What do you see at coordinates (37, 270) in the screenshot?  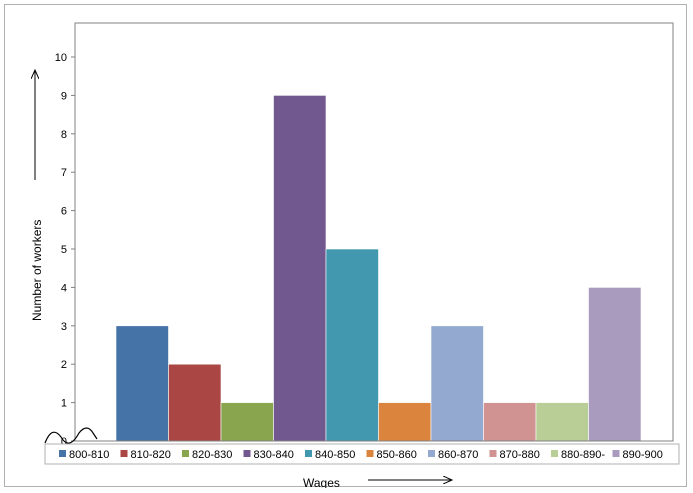 I see `y-axis-title: Number of workers` at bounding box center [37, 270].